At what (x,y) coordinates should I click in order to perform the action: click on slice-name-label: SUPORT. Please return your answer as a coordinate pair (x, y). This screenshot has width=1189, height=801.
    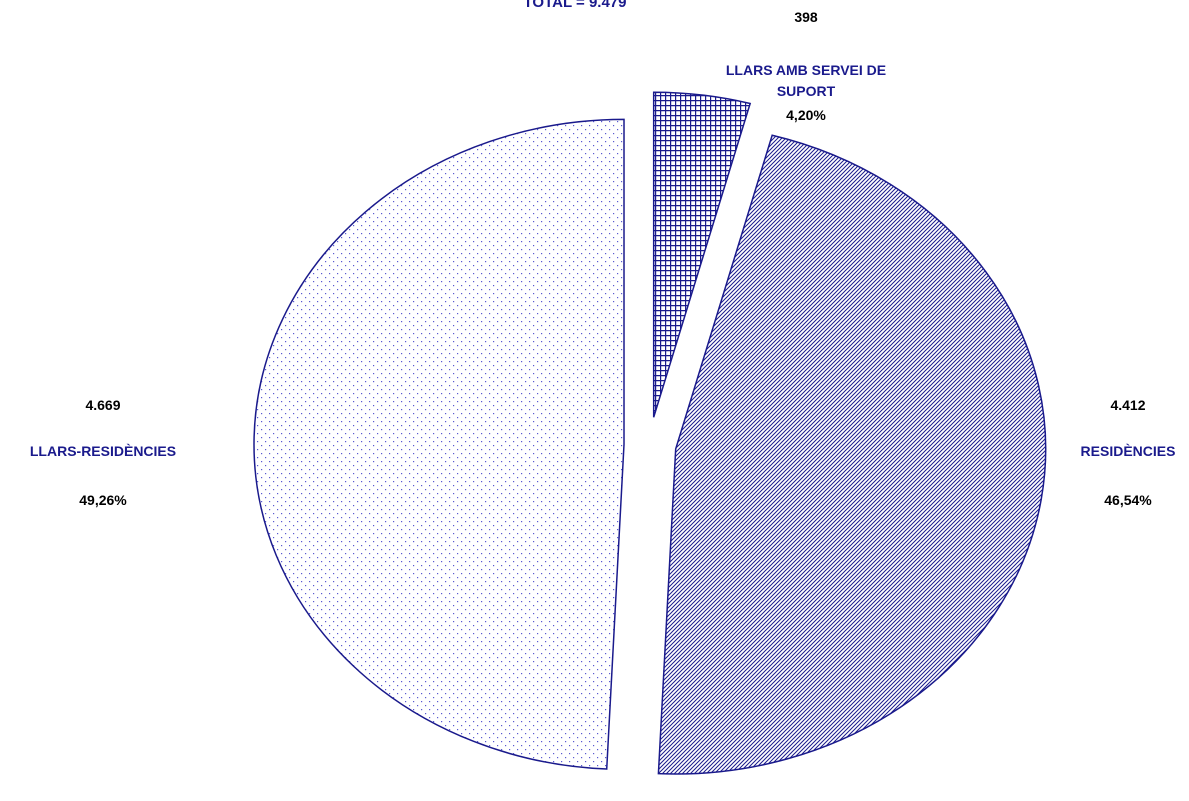
    Looking at the image, I should click on (806, 91).